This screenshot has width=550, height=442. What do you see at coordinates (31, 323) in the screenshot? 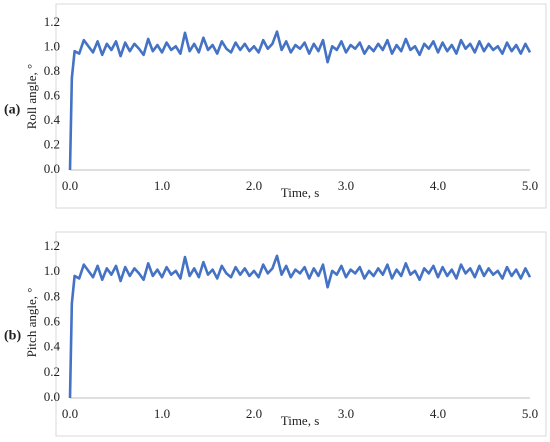
I see `y-axis-label: Pitch angle, °` at bounding box center [31, 323].